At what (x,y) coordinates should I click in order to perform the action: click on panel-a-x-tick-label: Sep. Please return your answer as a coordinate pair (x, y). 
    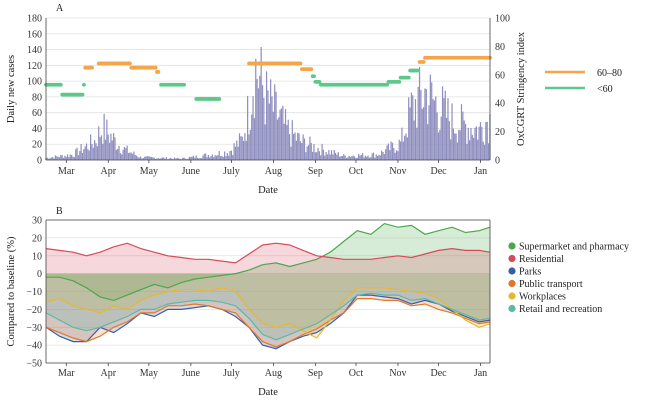
    Looking at the image, I should click on (315, 171).